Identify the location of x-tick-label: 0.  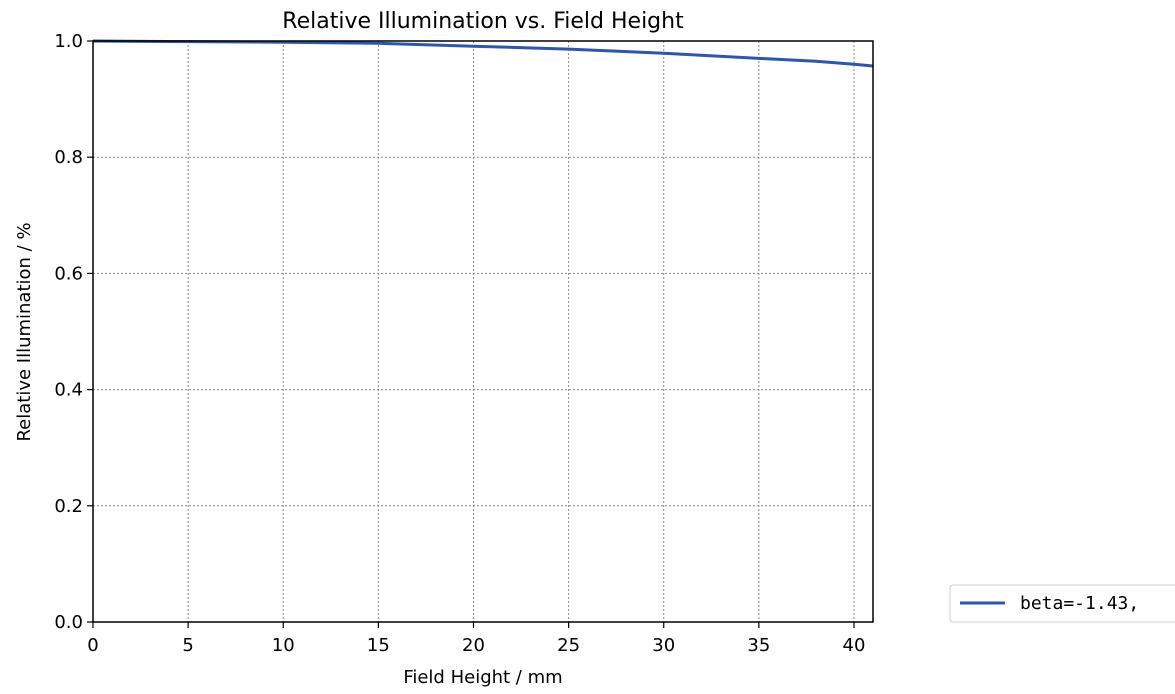
(92, 645).